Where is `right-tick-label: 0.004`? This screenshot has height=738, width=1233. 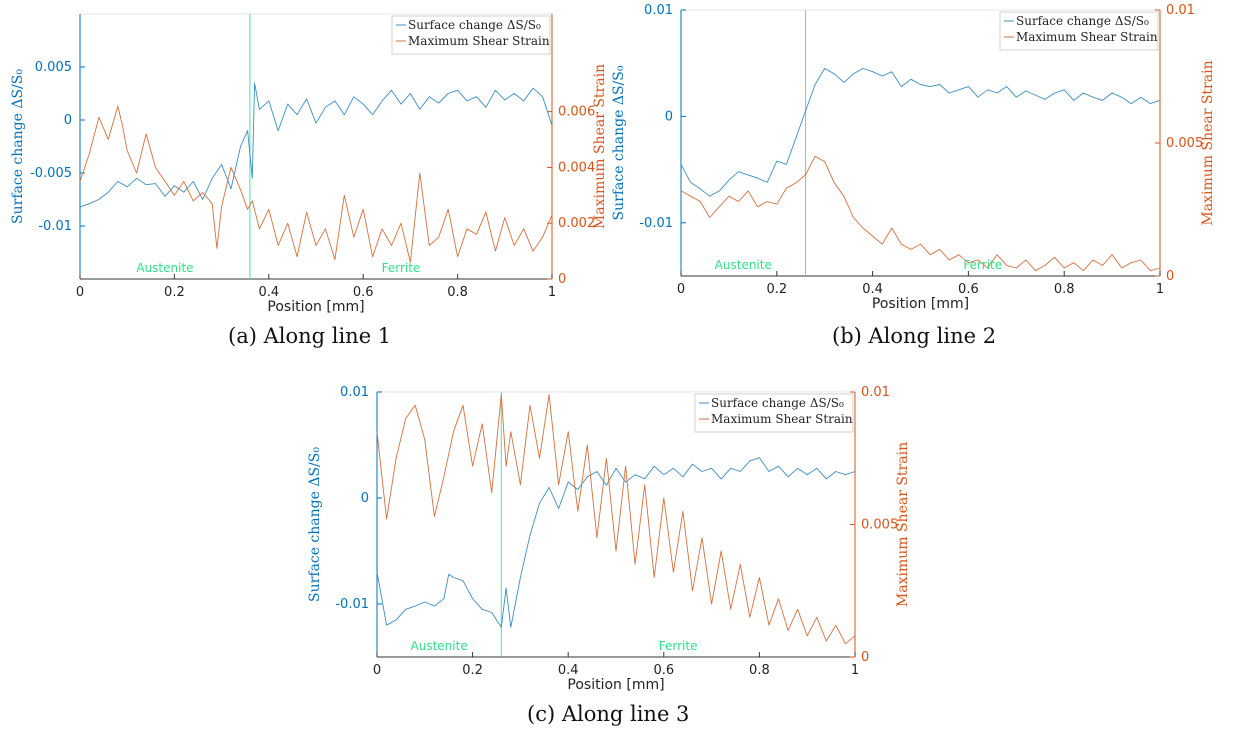 right-tick-label: 0.004 is located at coordinates (576, 167).